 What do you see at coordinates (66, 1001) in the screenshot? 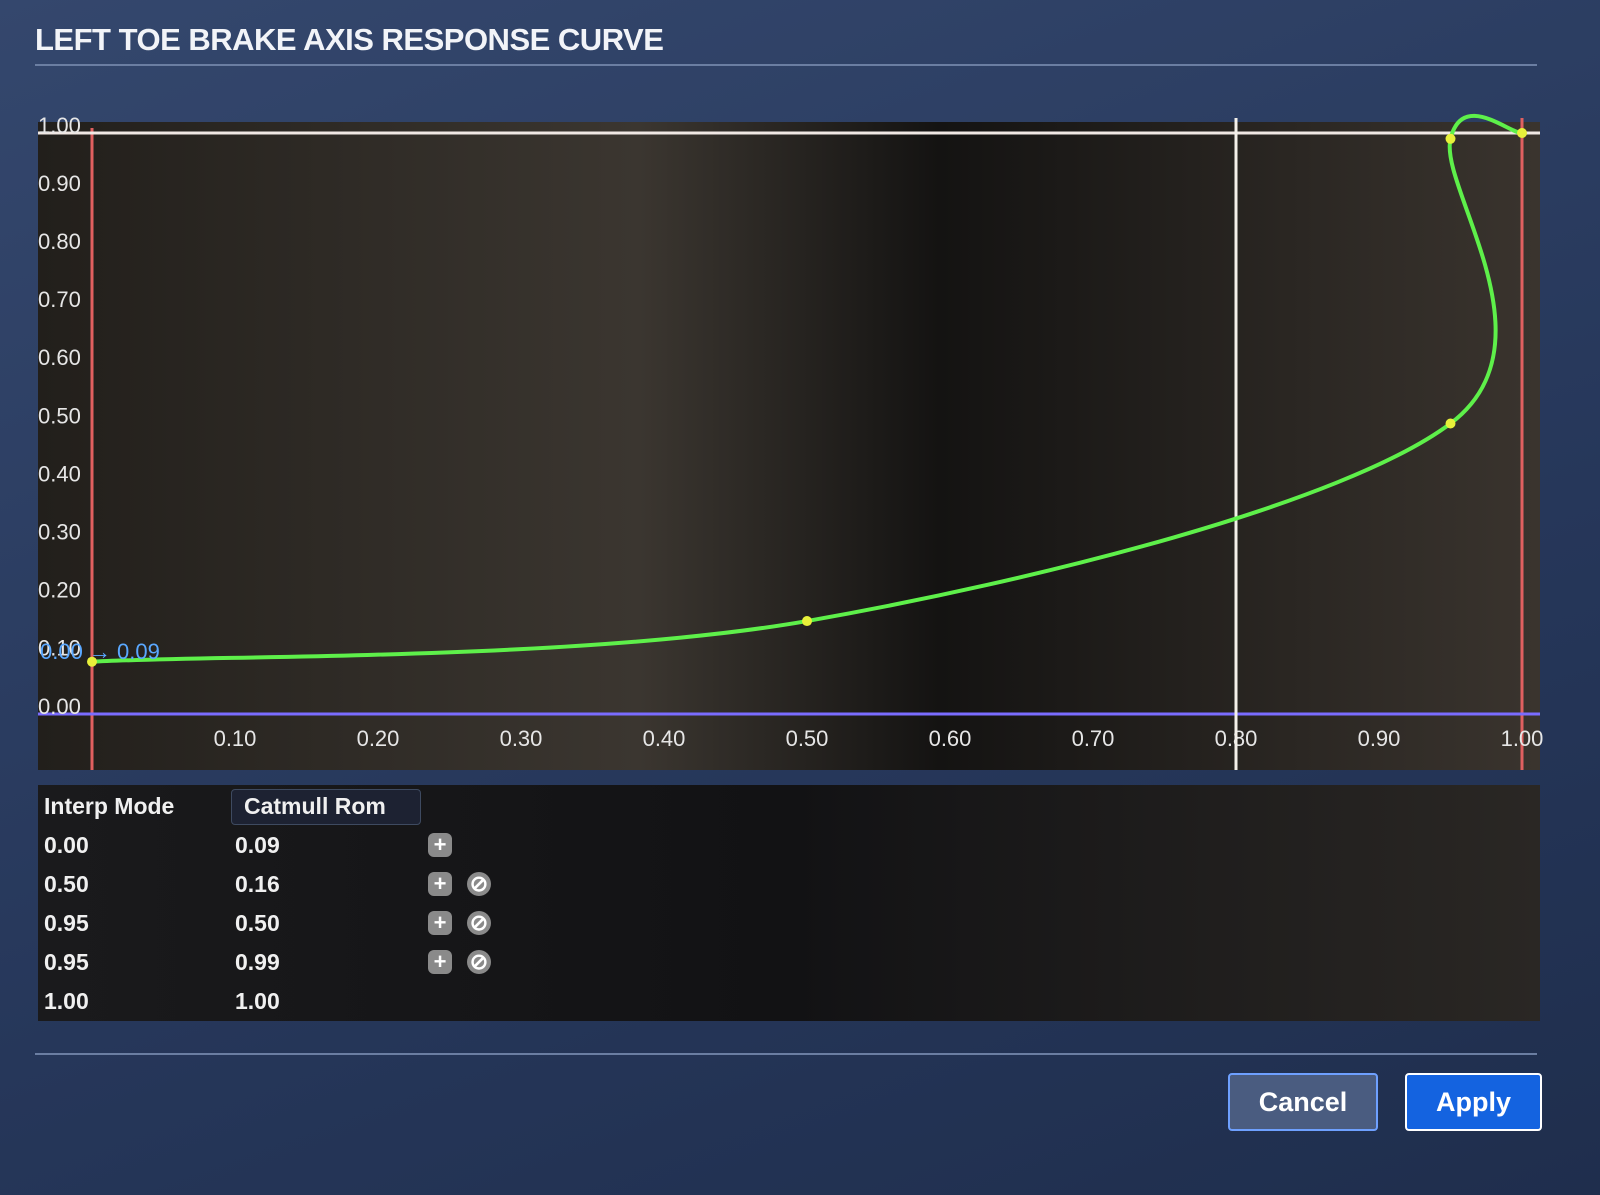
I see `row-x: 1.00` at bounding box center [66, 1001].